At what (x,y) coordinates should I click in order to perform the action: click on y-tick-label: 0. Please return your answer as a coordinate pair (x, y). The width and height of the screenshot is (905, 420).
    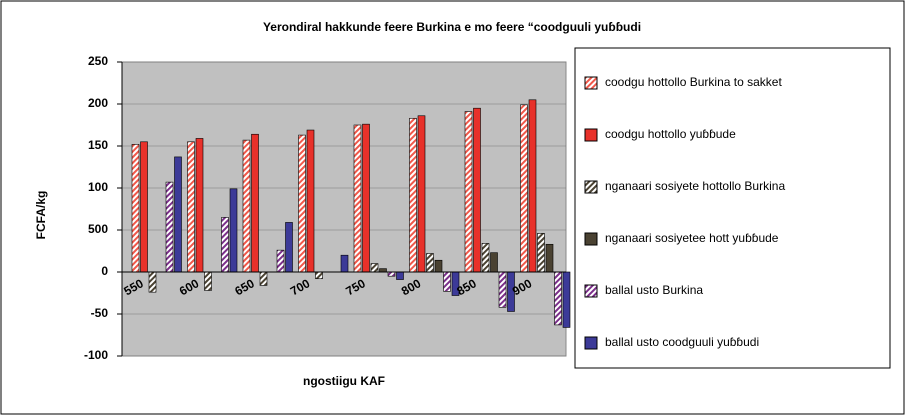
    Looking at the image, I should click on (104, 271).